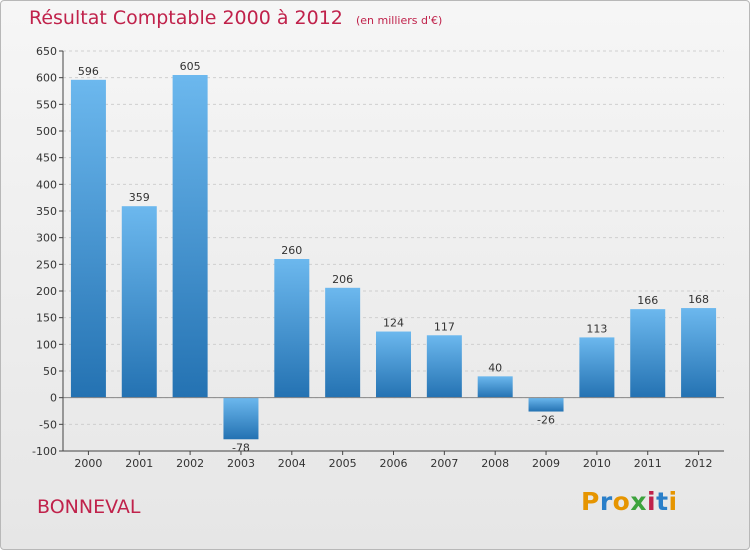 The height and width of the screenshot is (550, 750). Describe the element at coordinates (597, 463) in the screenshot. I see `x-tick-label: 2010` at that location.